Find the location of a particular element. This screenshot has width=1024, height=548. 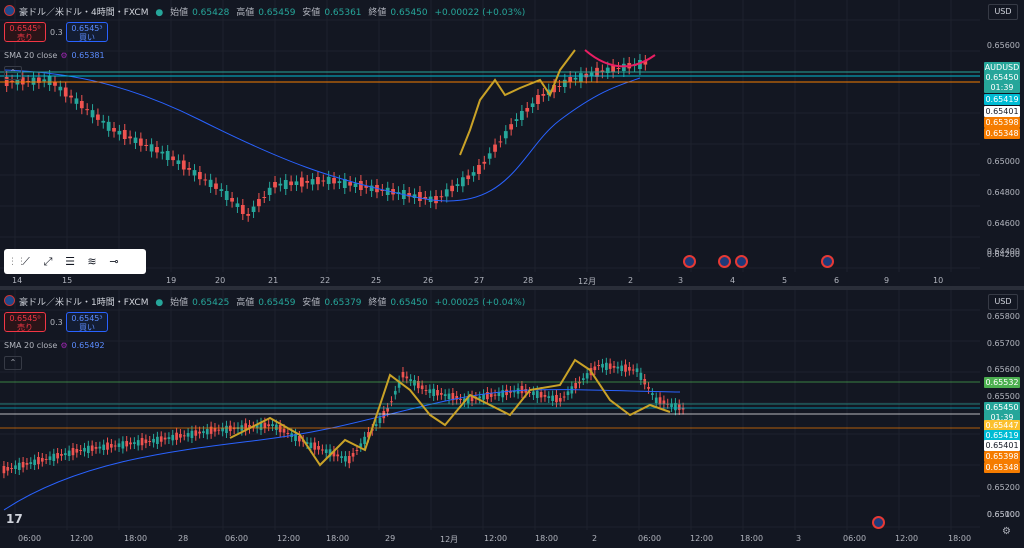

pane-divider is located at coordinates (512, 288).